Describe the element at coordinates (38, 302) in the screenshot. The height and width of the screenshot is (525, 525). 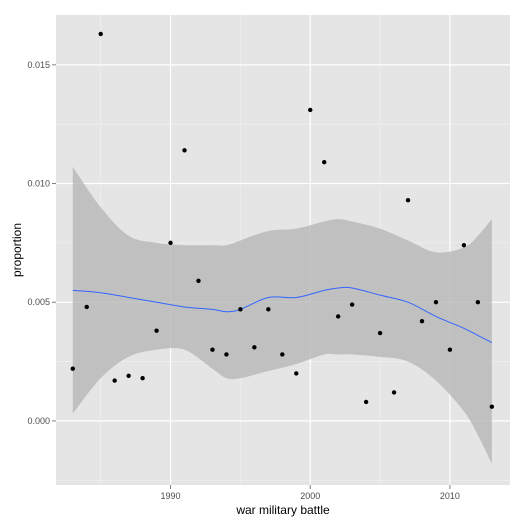
I see `y-tick-label: 0.005` at that location.